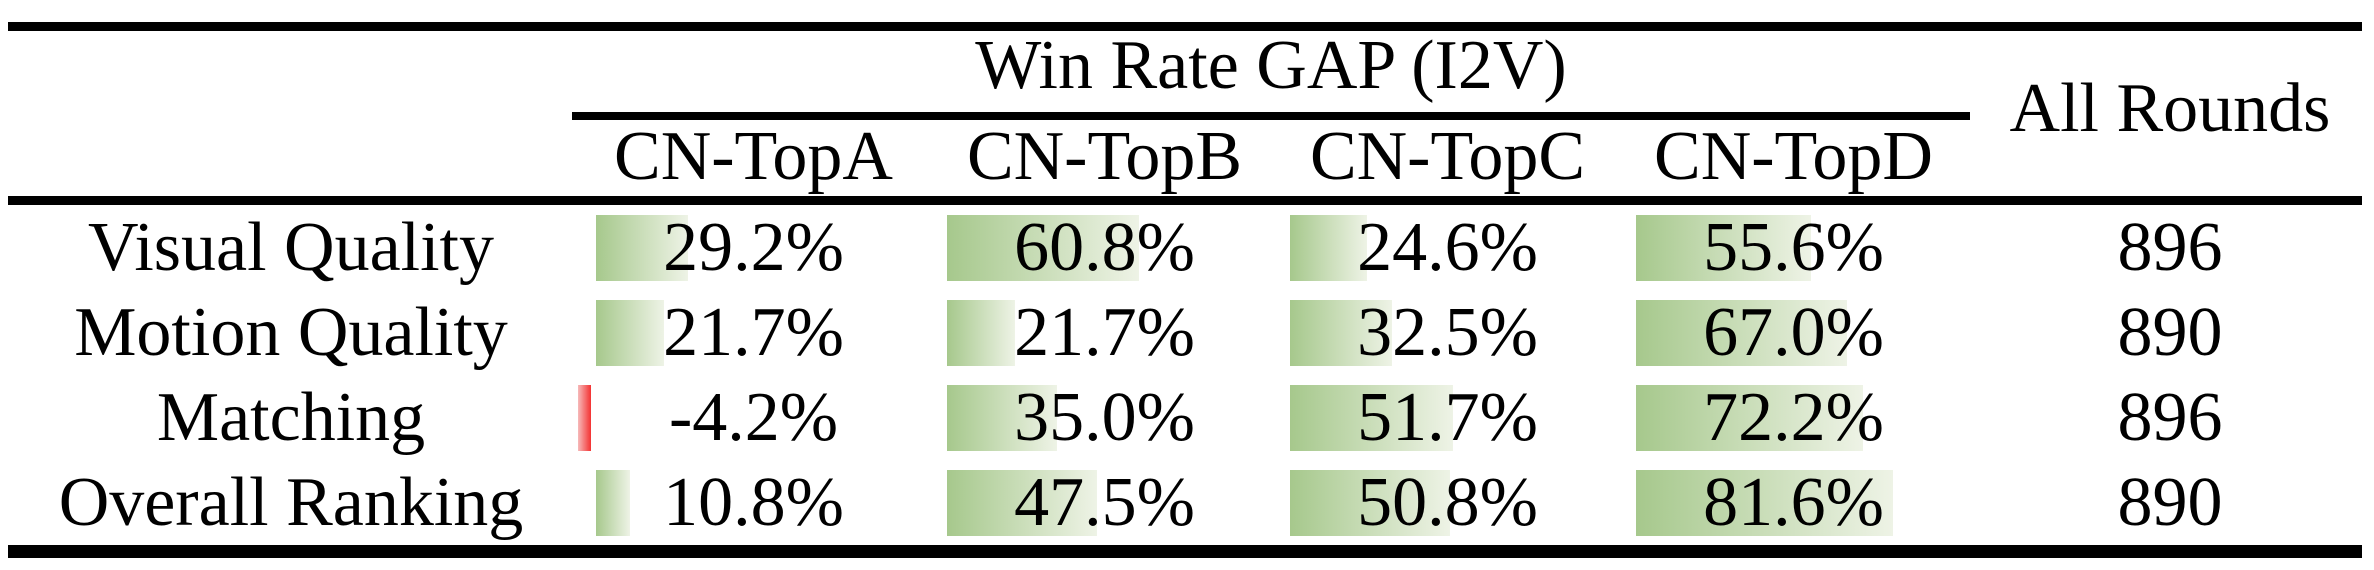 This screenshot has height=570, width=2374. I want to click on table-top-rule, so click(1185, 26).